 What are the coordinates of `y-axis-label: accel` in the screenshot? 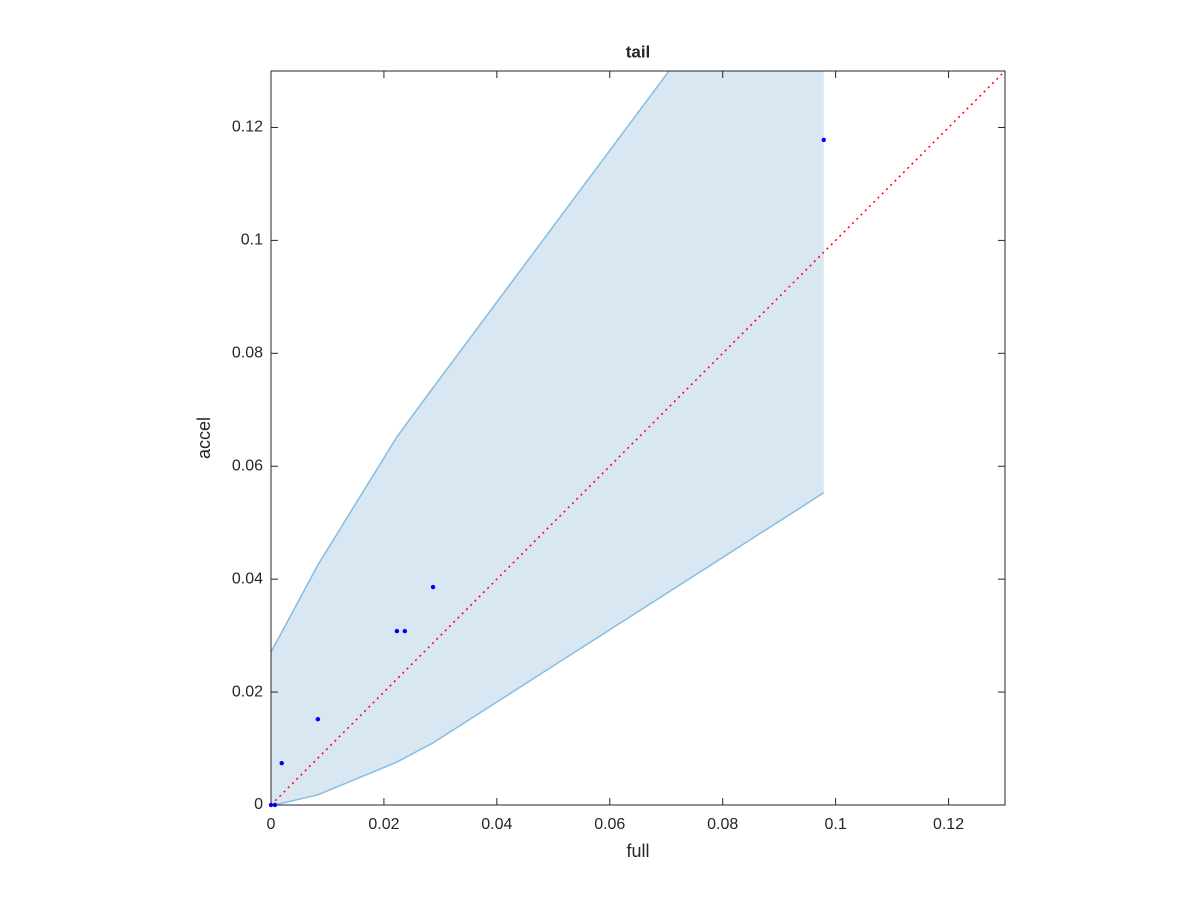 It's located at (204, 438).